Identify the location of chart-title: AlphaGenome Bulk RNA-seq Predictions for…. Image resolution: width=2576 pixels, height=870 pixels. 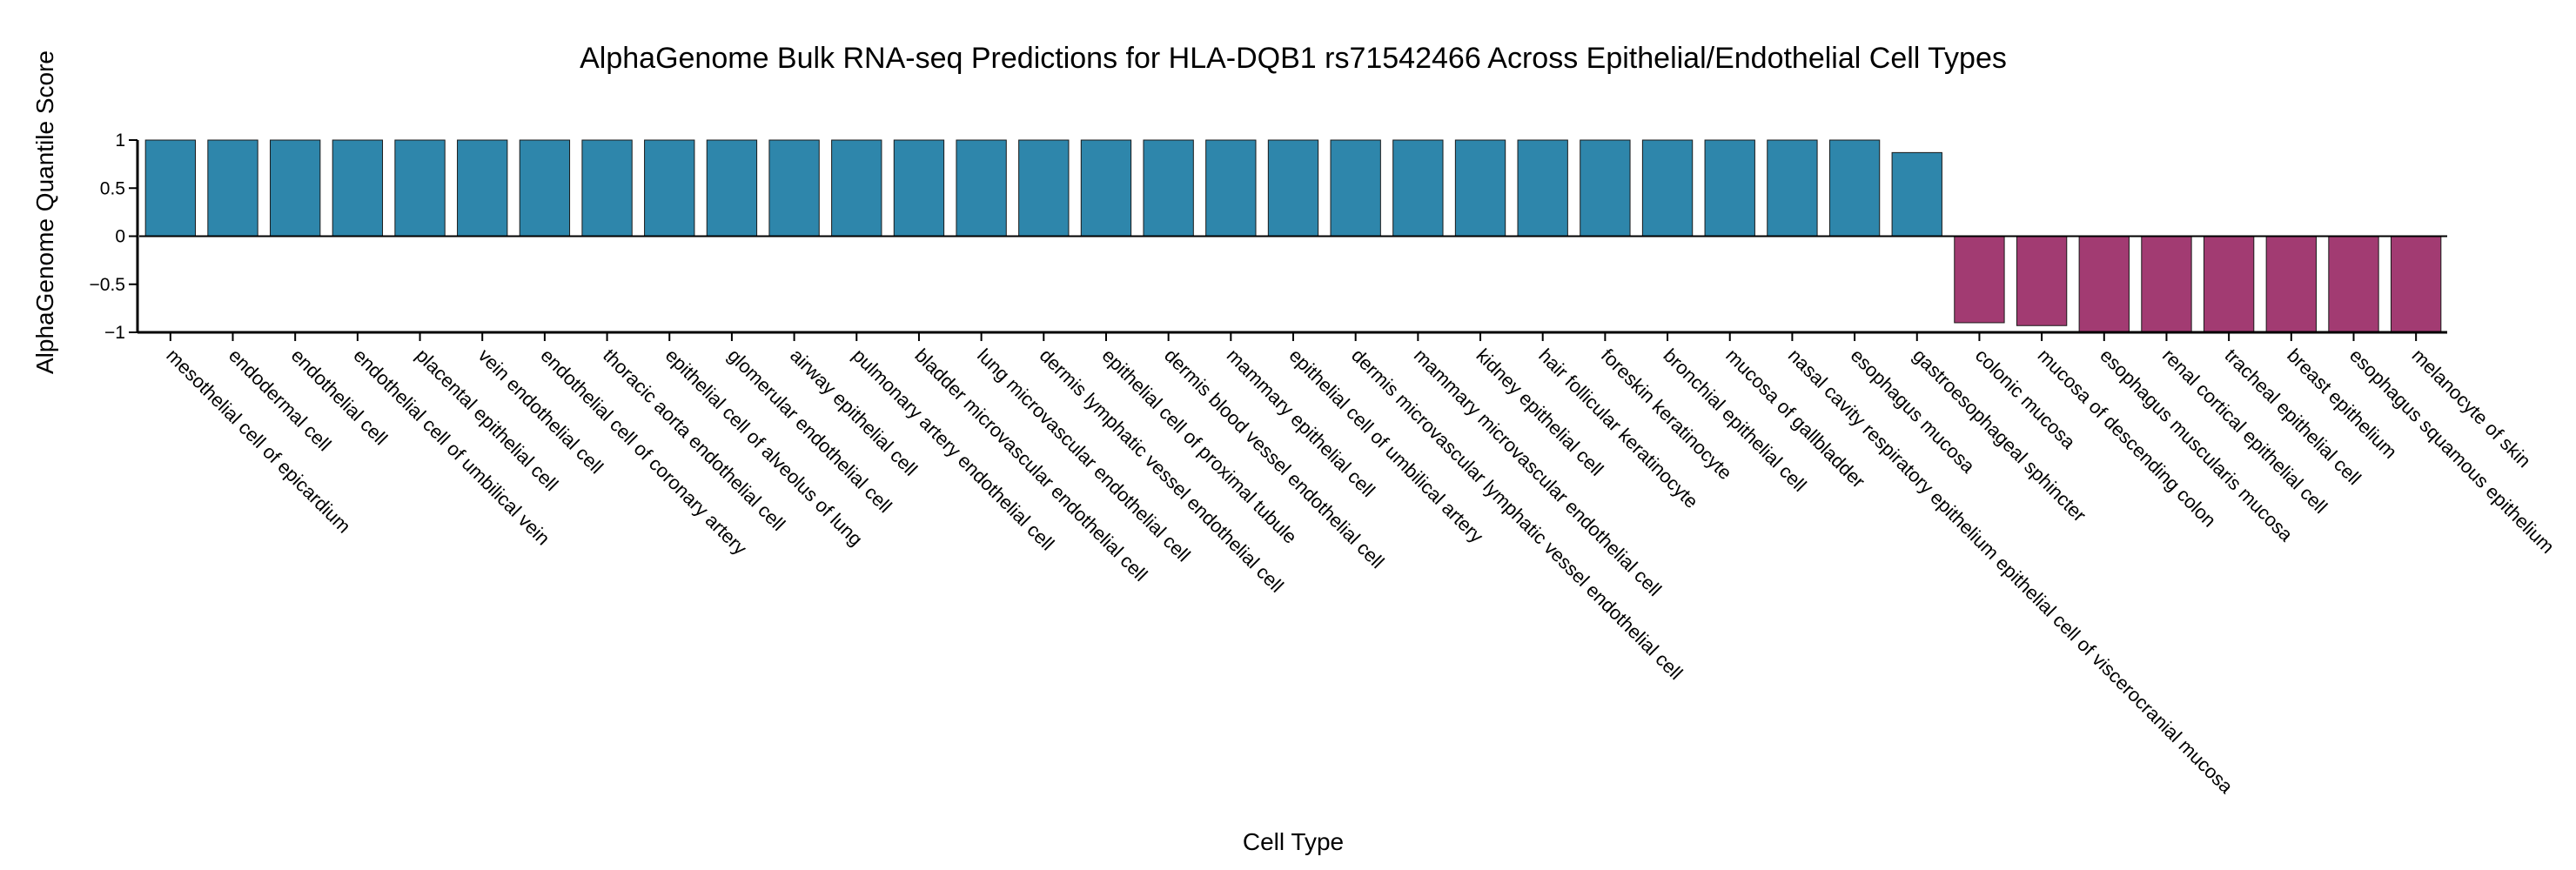
(1293, 58).